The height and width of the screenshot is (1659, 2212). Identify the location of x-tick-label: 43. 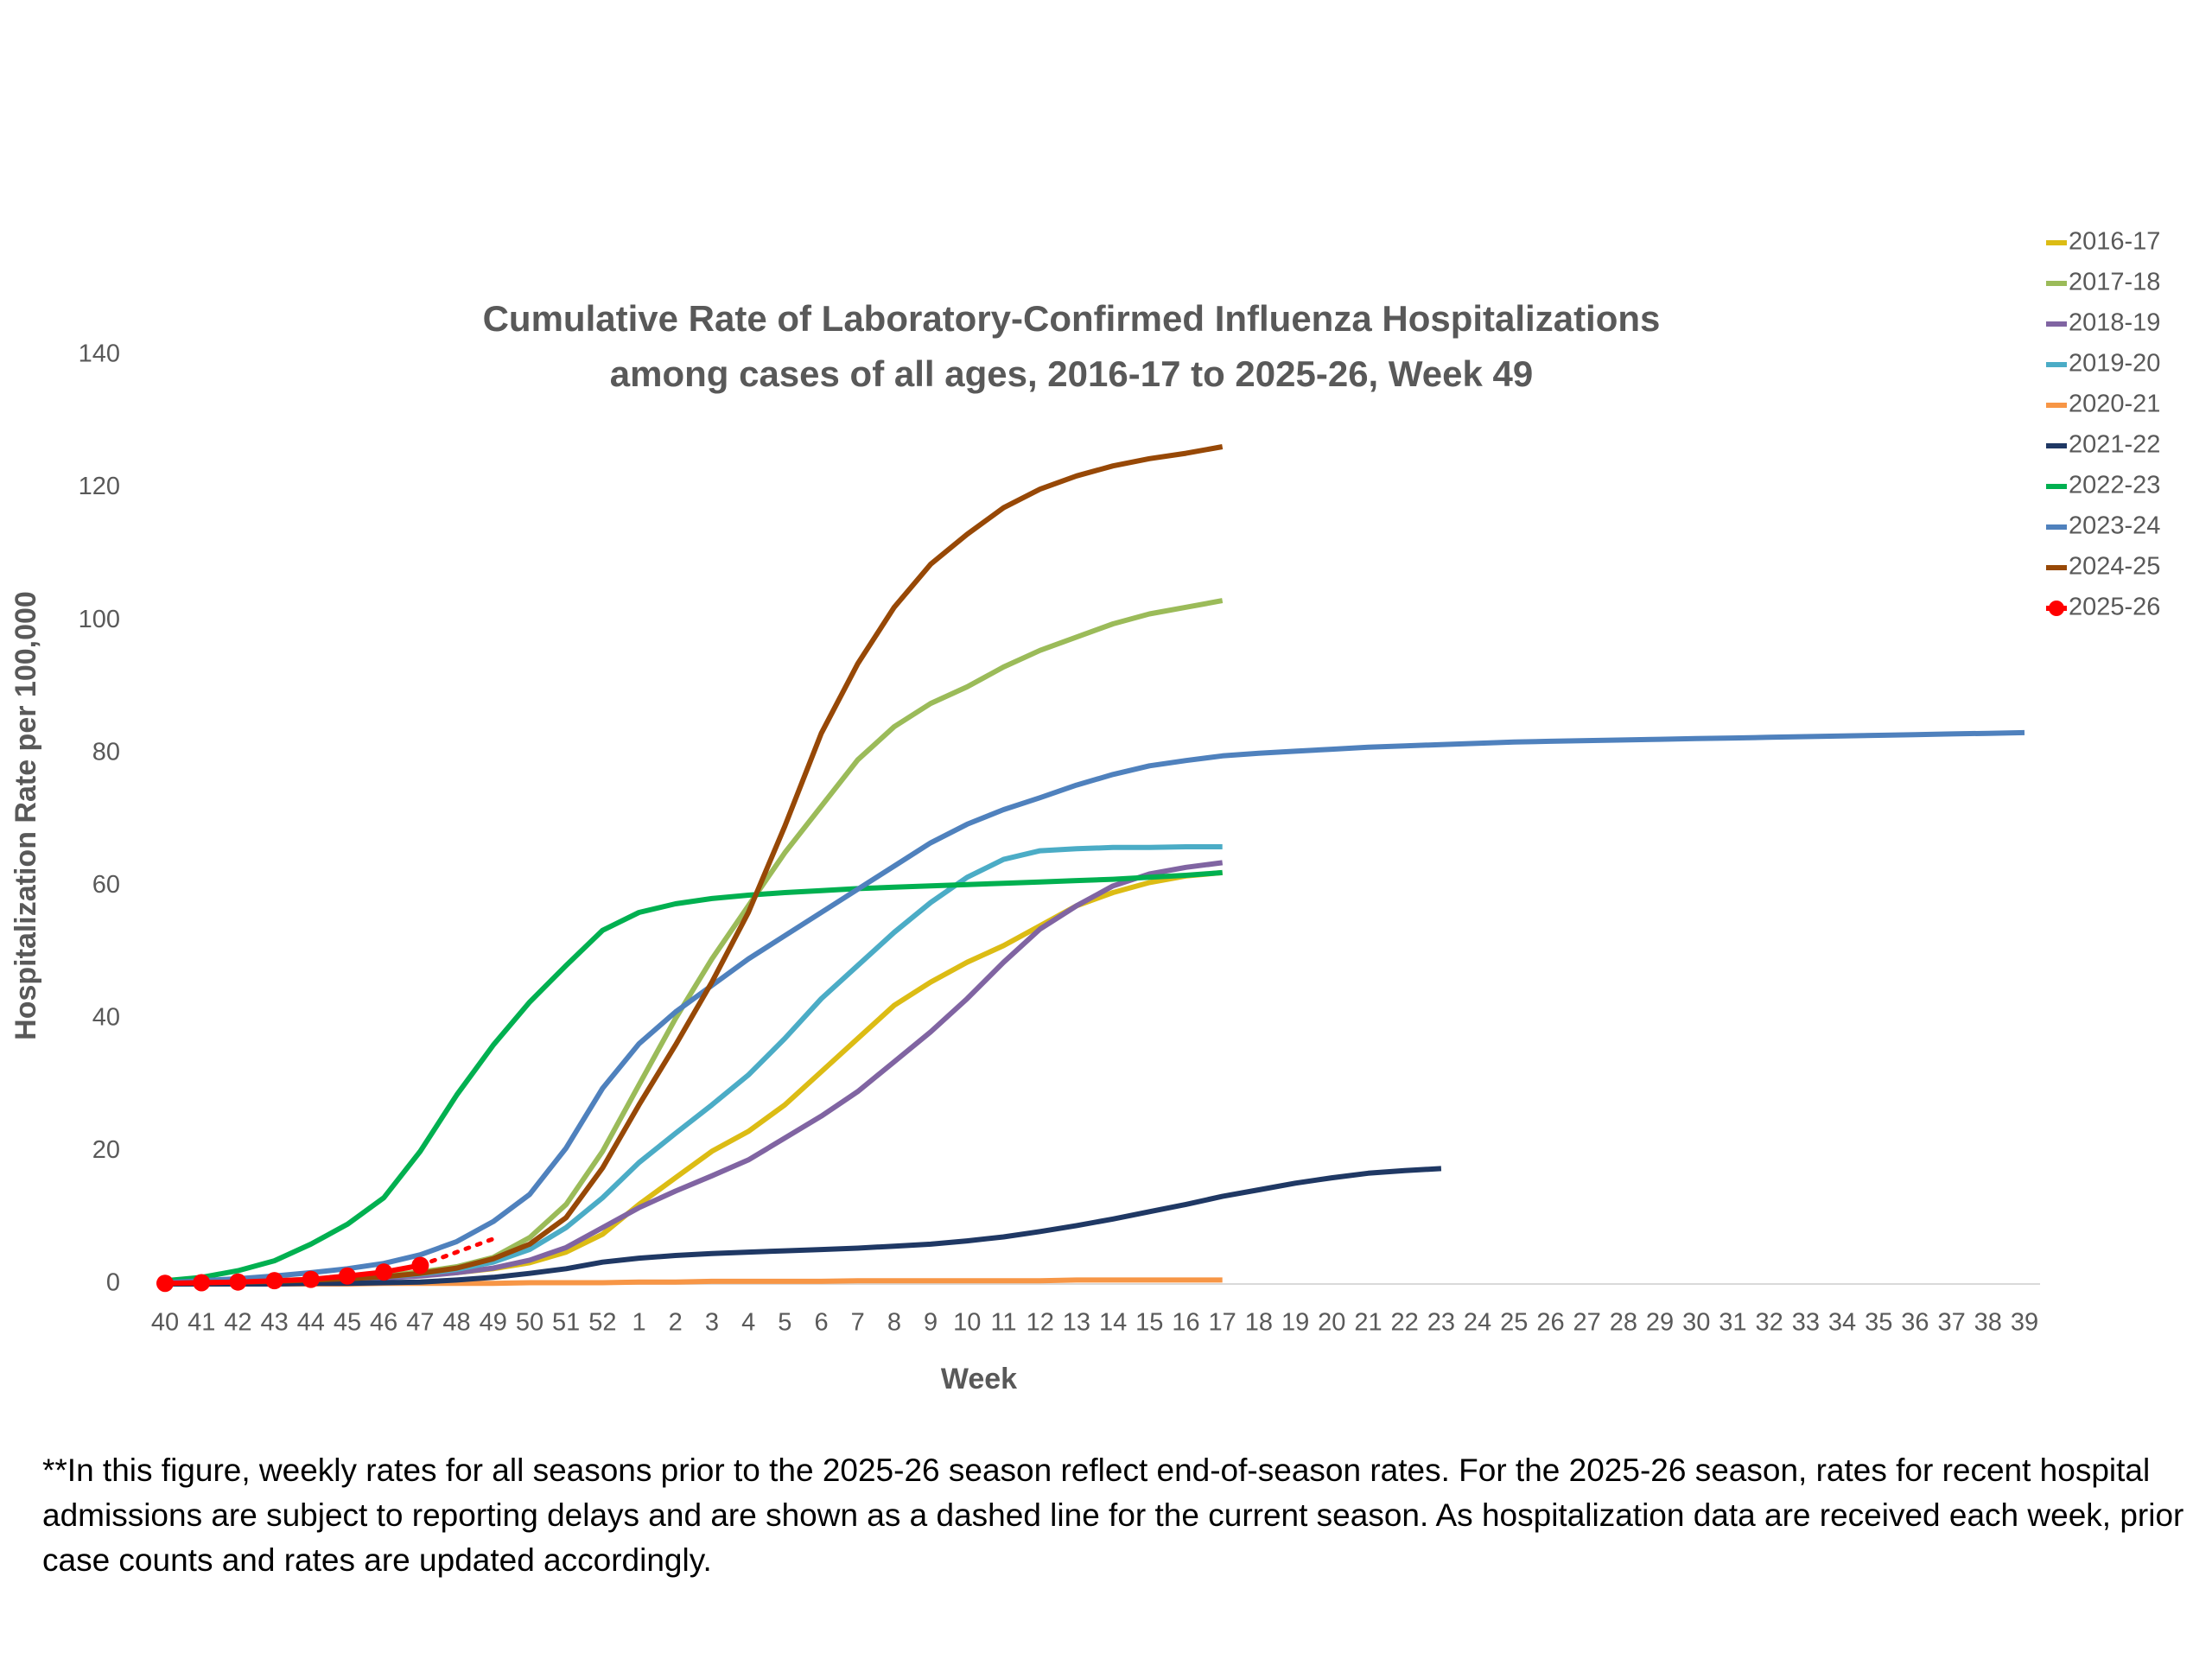
(274, 1323).